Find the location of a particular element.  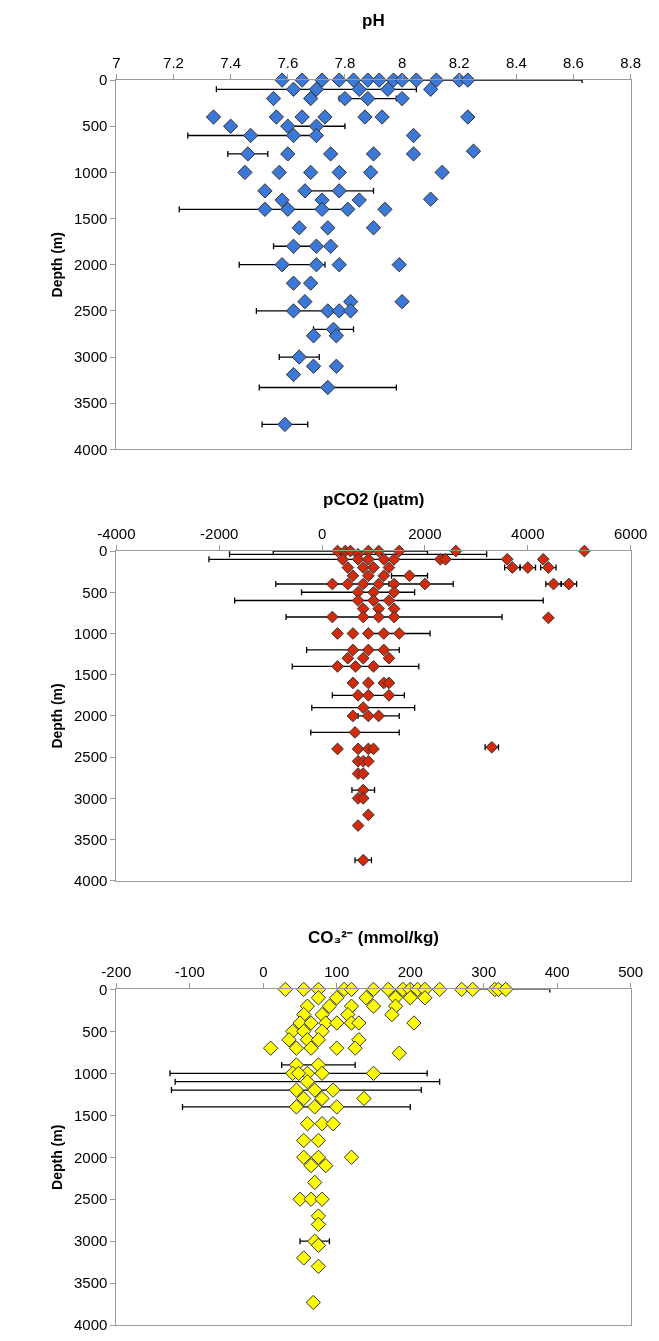

x-tick-label: 8.6 is located at coordinates (573, 63).